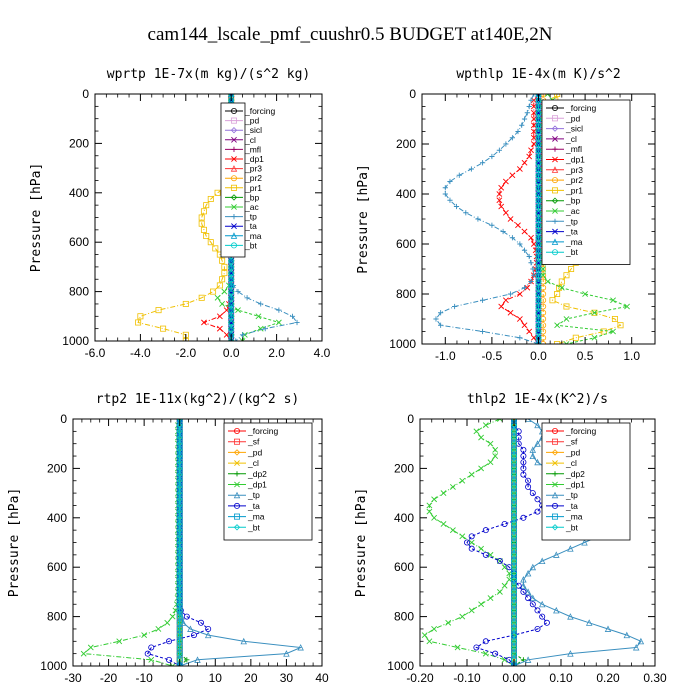 Image resolution: width=700 pixels, height=700 pixels. I want to click on panel-title: rtp2 1E-11x(kg^2)/(kg^2 s), so click(198, 399).